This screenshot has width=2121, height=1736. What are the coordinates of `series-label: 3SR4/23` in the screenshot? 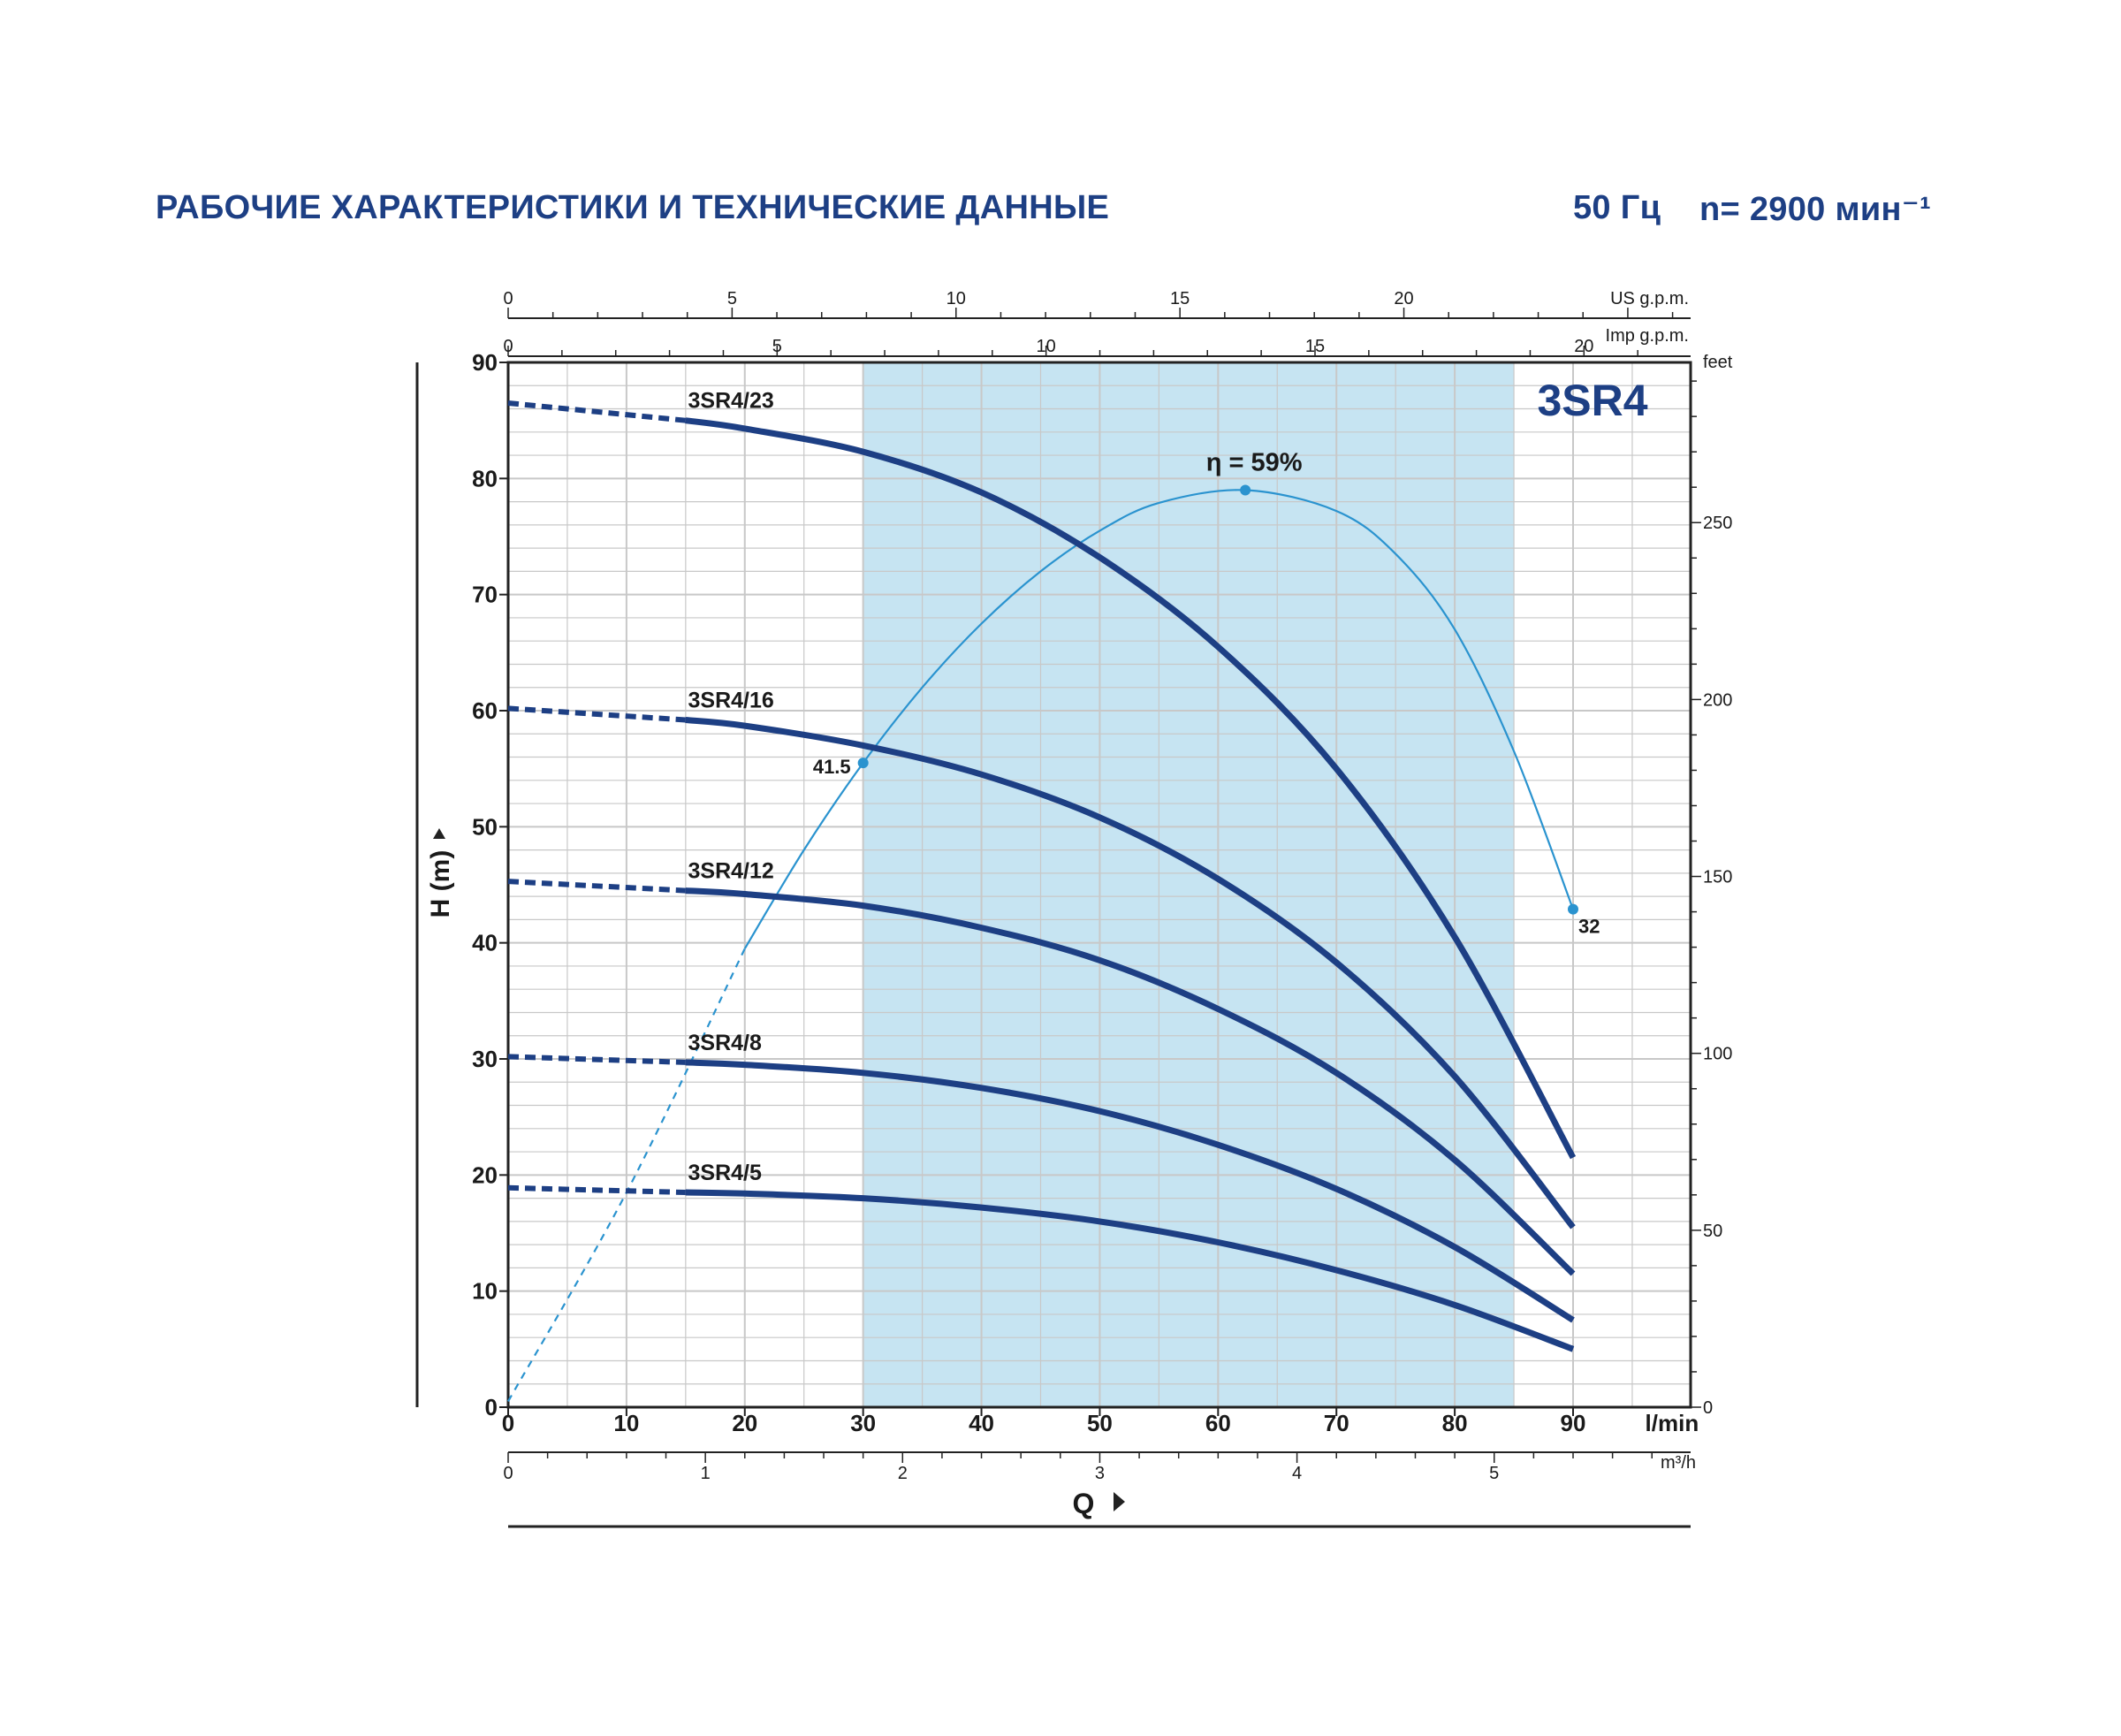 It's located at (731, 401).